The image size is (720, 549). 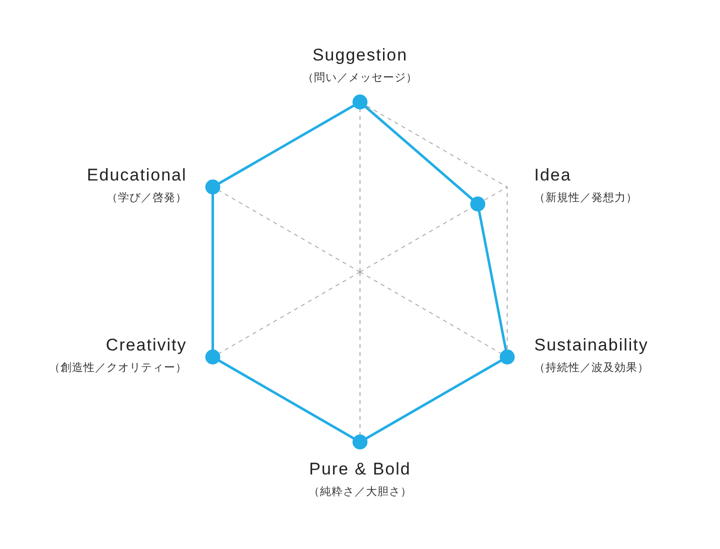 I want to click on spoke-label: Creativity （創造性／クオリティー）, so click(x=117, y=355).